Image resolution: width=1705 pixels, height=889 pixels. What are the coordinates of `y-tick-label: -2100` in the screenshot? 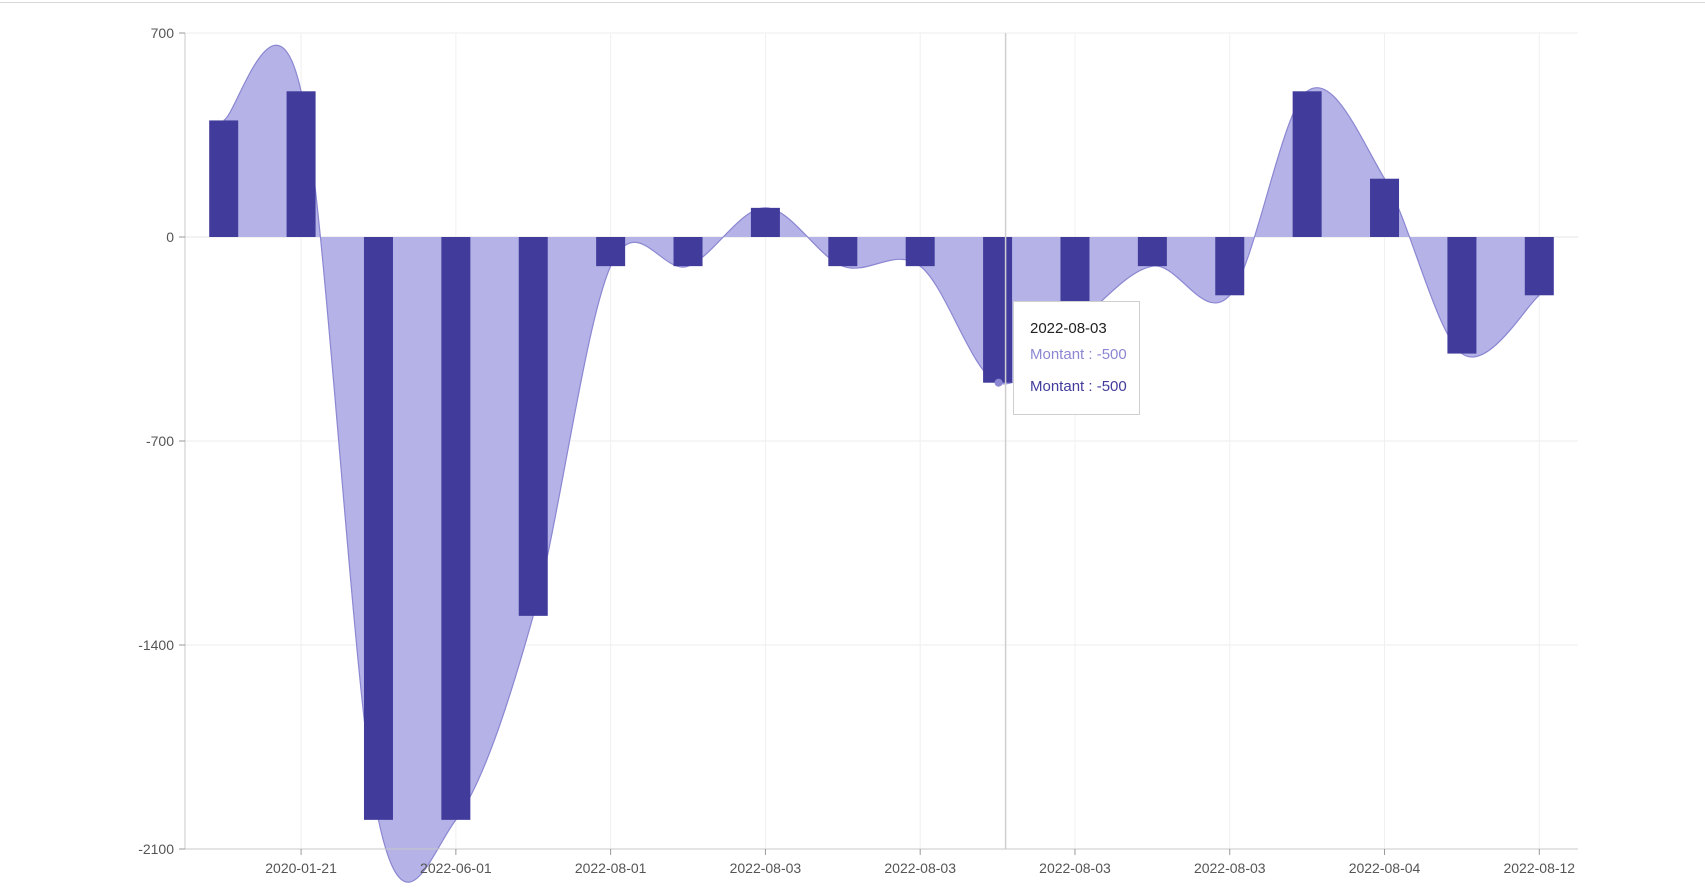 It's located at (156, 849).